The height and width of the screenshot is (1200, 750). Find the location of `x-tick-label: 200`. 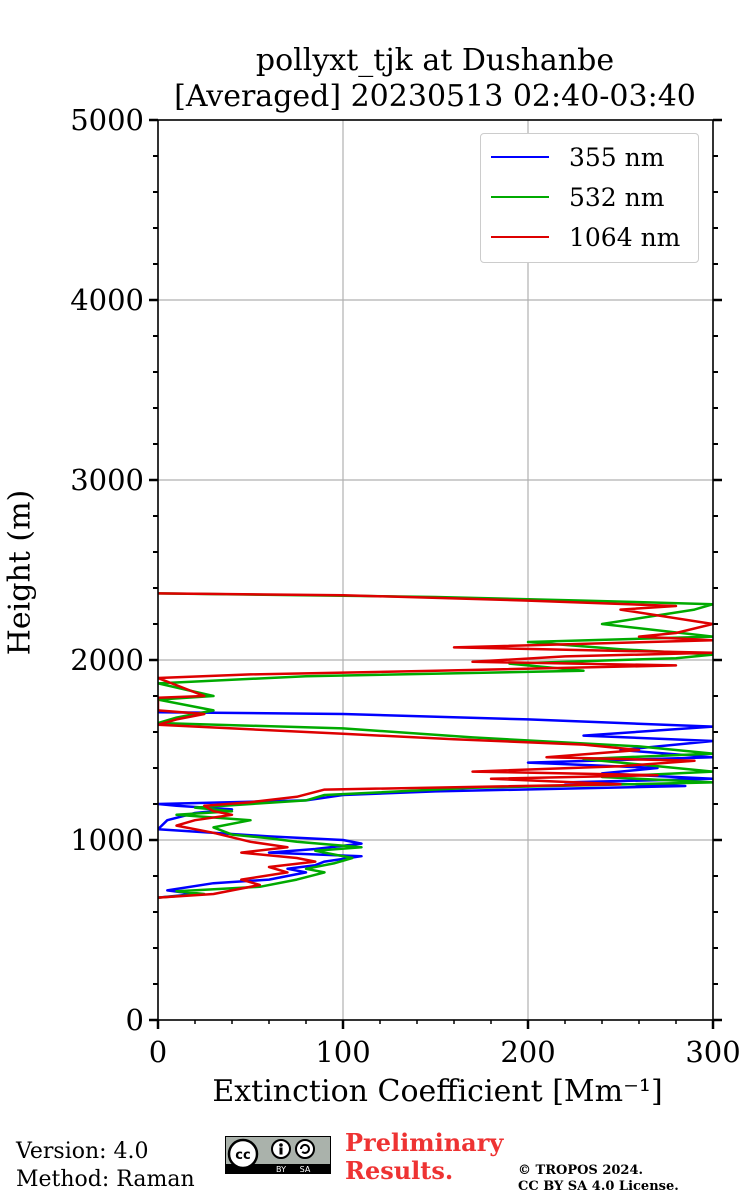

x-tick-label: 200 is located at coordinates (527, 1052).